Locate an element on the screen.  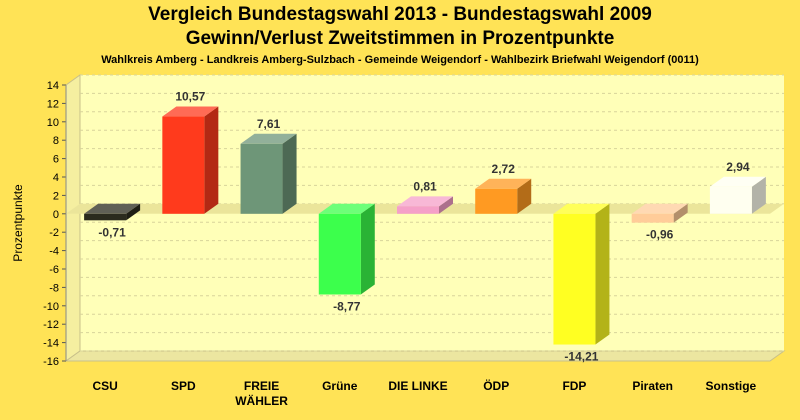
x-tick-label: WÄHLER is located at coordinates (261, 400).